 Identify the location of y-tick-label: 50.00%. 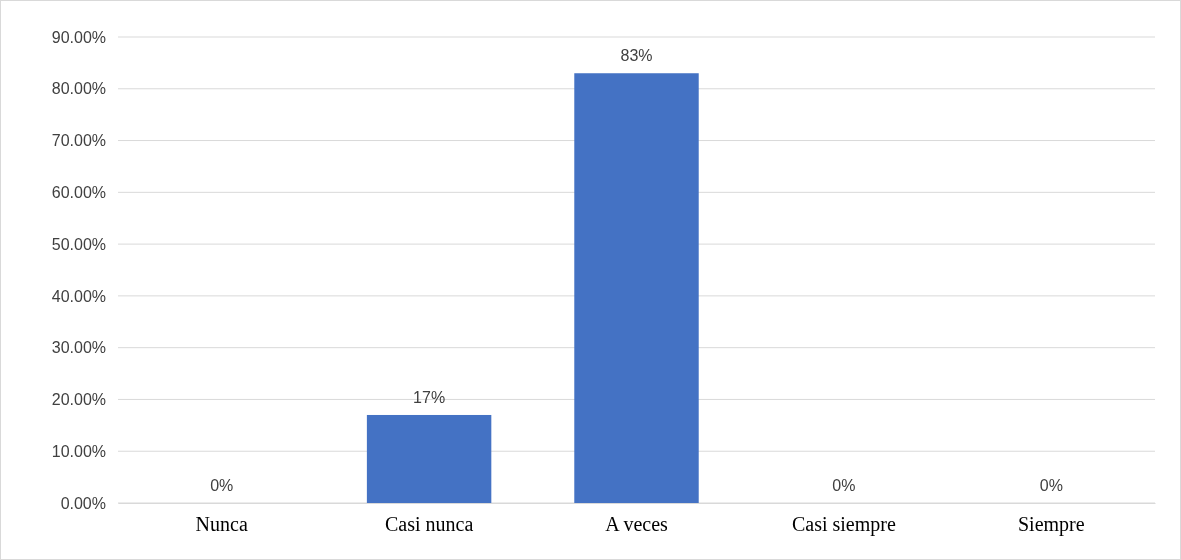
(78, 244).